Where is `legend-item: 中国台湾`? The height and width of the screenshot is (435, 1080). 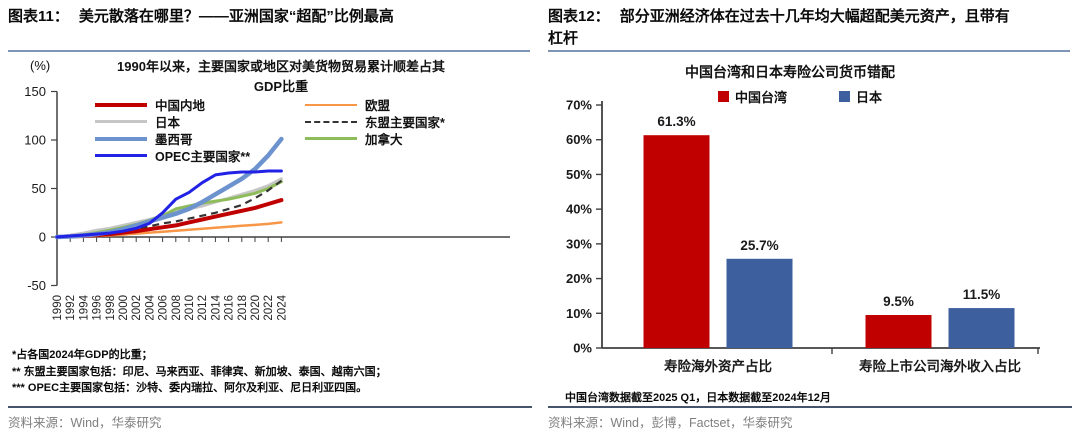
legend-item: 中国台湾 is located at coordinates (752, 96).